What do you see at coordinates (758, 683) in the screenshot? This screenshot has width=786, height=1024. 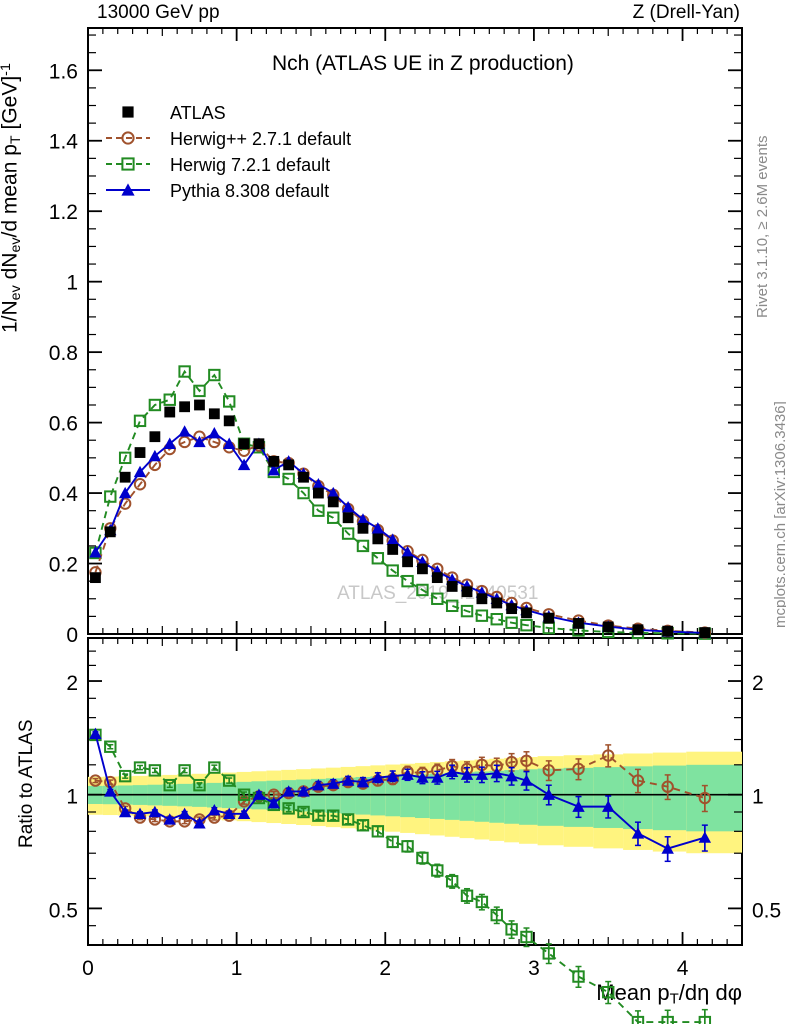 I see `y-tick-label-ratio-right: 2` at bounding box center [758, 683].